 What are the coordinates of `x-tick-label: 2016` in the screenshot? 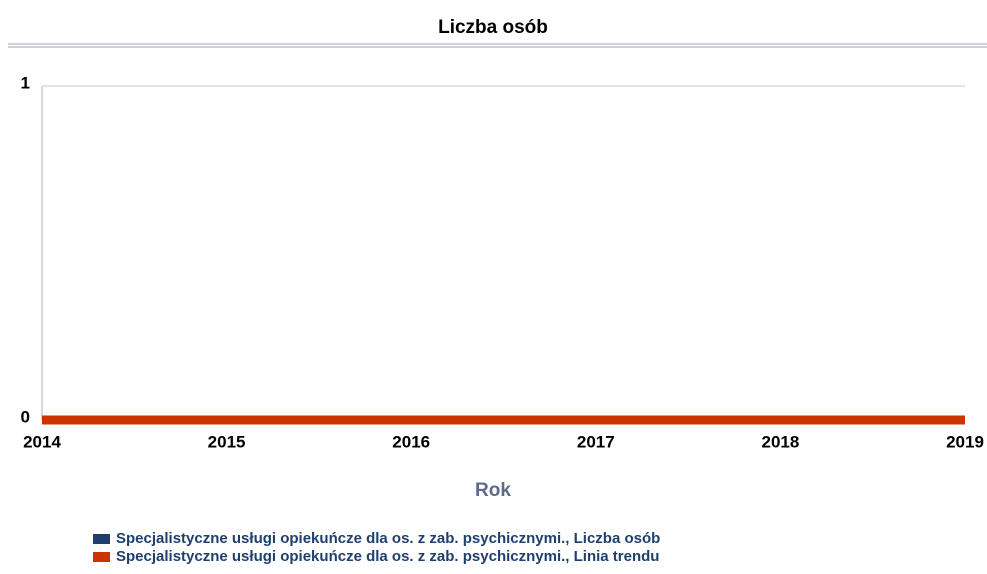 It's located at (411, 441).